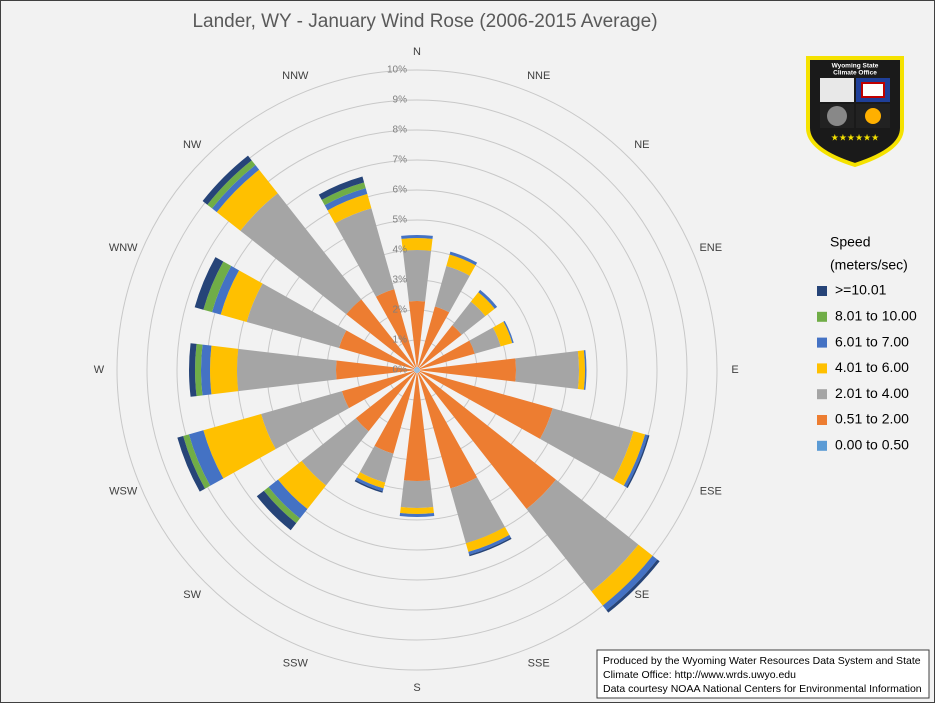 The height and width of the screenshot is (708, 935). I want to click on logo-text: Climate Office, so click(855, 73).